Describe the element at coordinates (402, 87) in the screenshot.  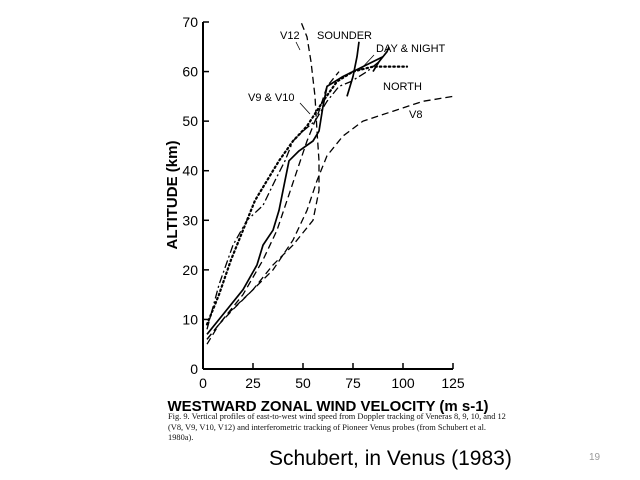
I see `annotation-north: NORTH` at that location.